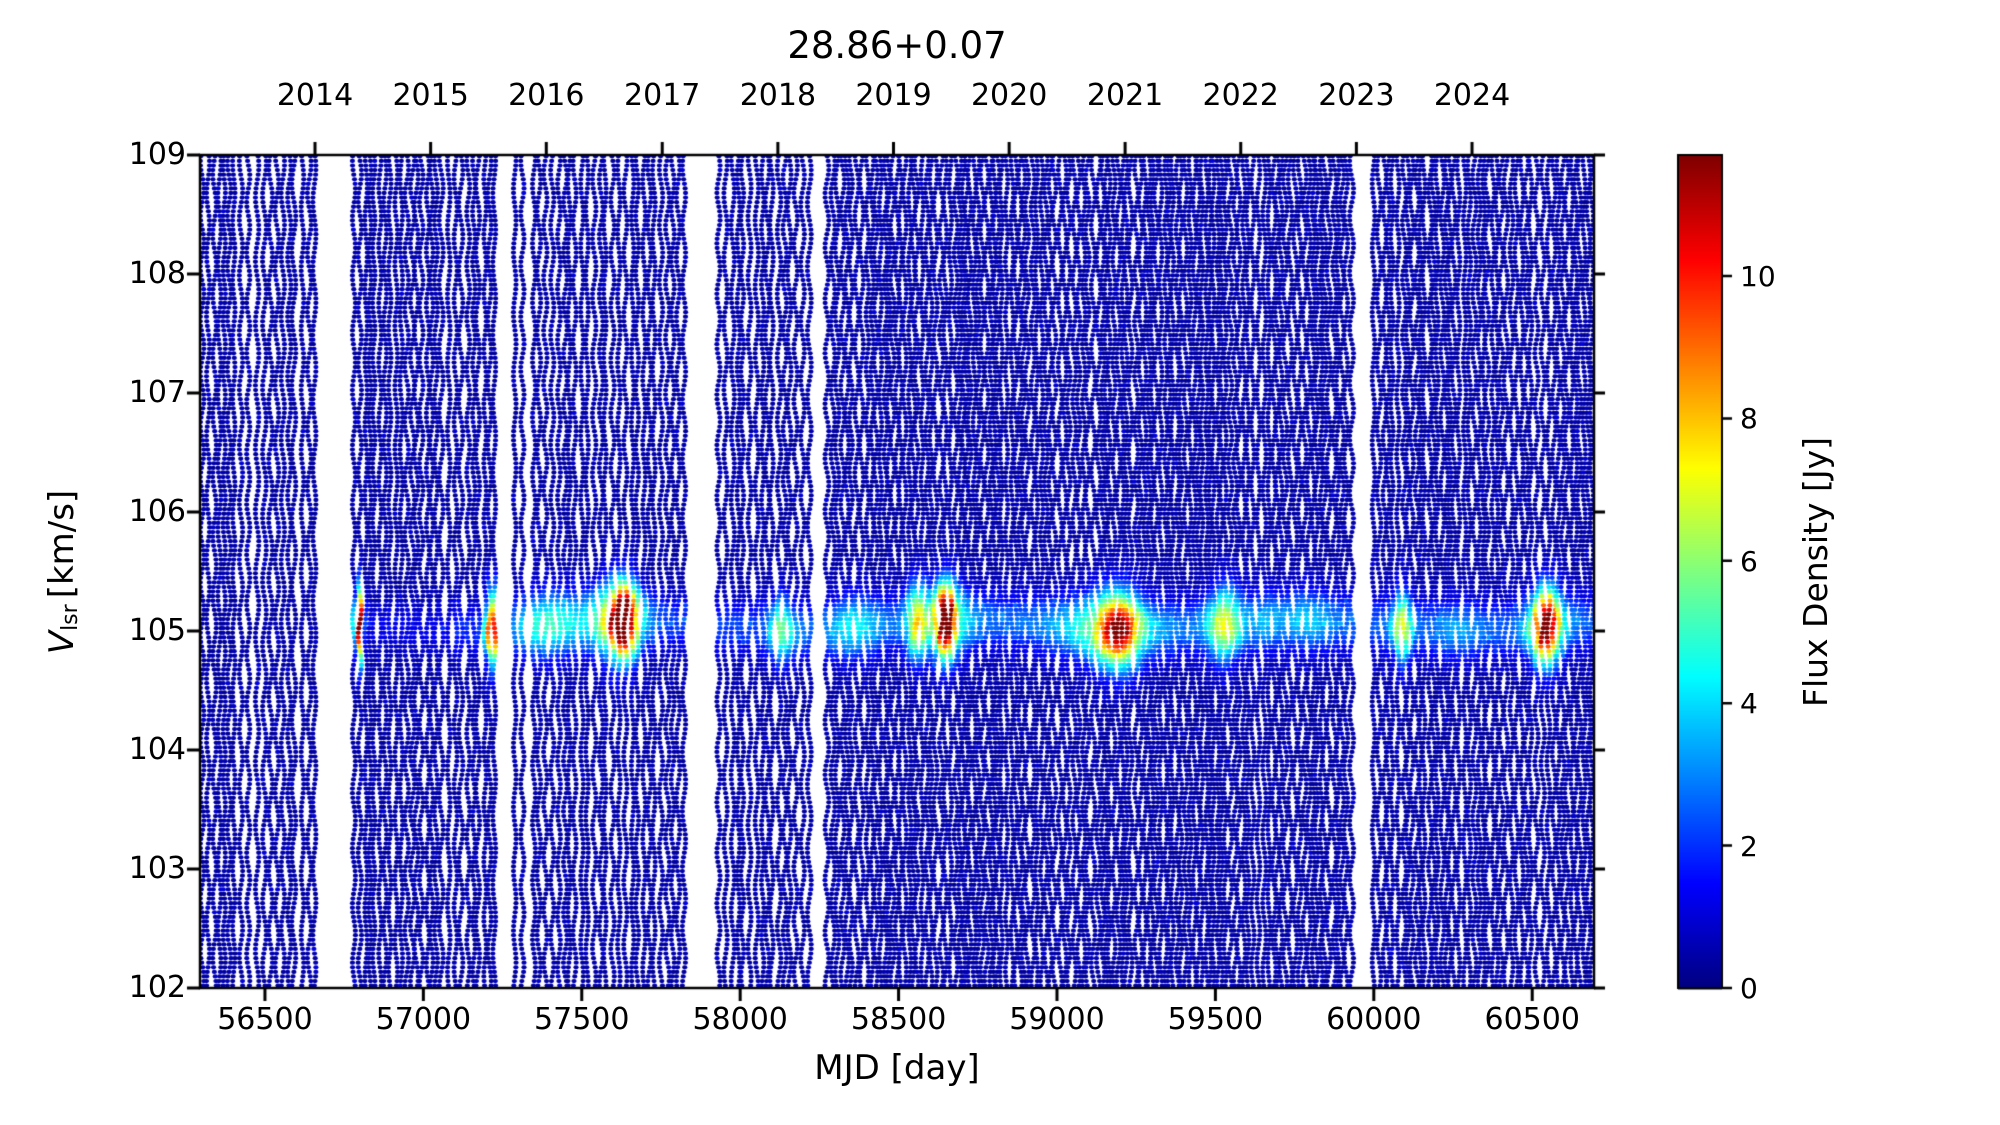  I want to click on y-tick-label: 106, so click(157, 511).